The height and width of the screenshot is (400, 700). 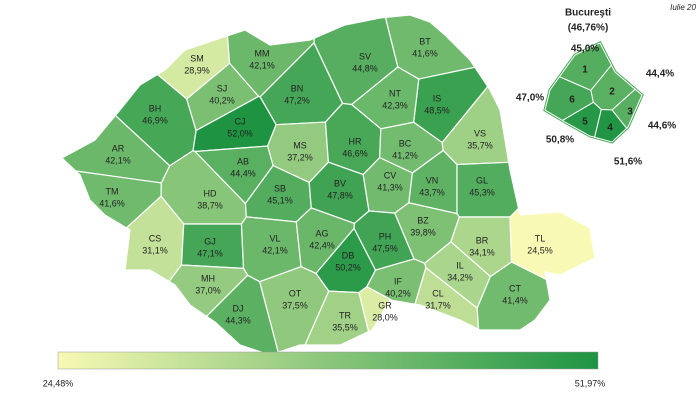 I want to click on county-code: CT, so click(x=515, y=288).